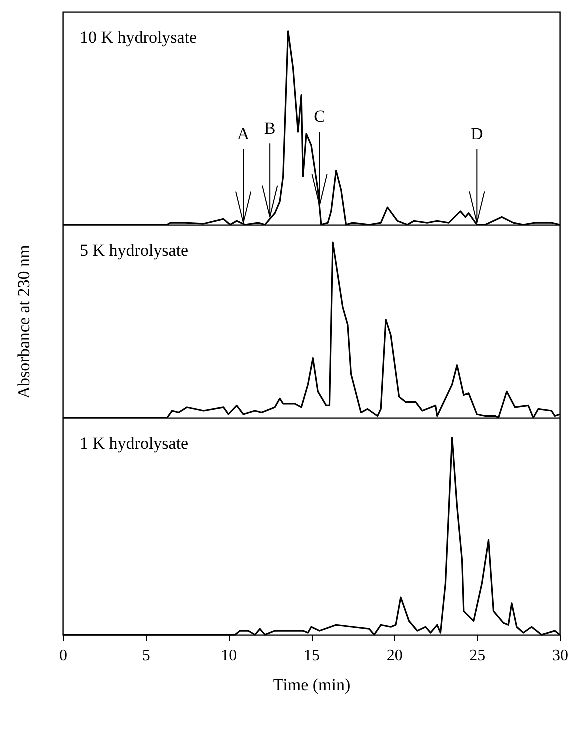 Image resolution: width=574 pixels, height=730 pixels. Describe the element at coordinates (134, 250) in the screenshot. I see `annotation: 5 K hydrolysate` at that location.